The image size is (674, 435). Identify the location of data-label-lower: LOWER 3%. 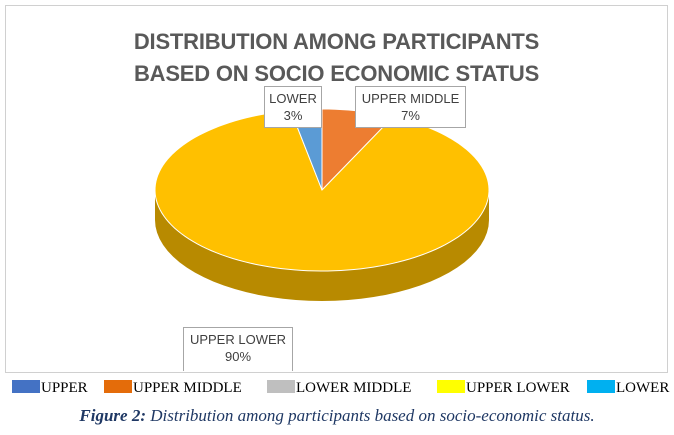
(293, 107).